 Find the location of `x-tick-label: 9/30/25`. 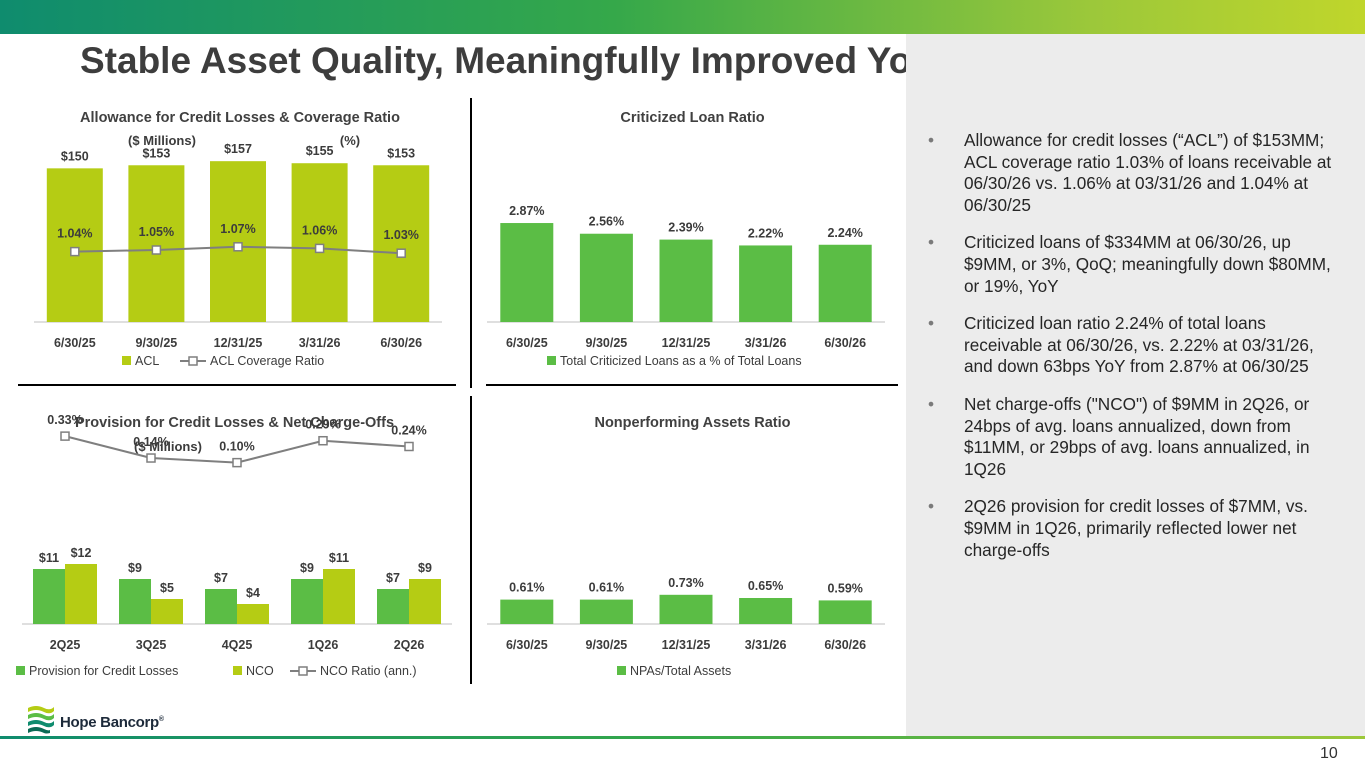

x-tick-label: 9/30/25 is located at coordinates (157, 343).